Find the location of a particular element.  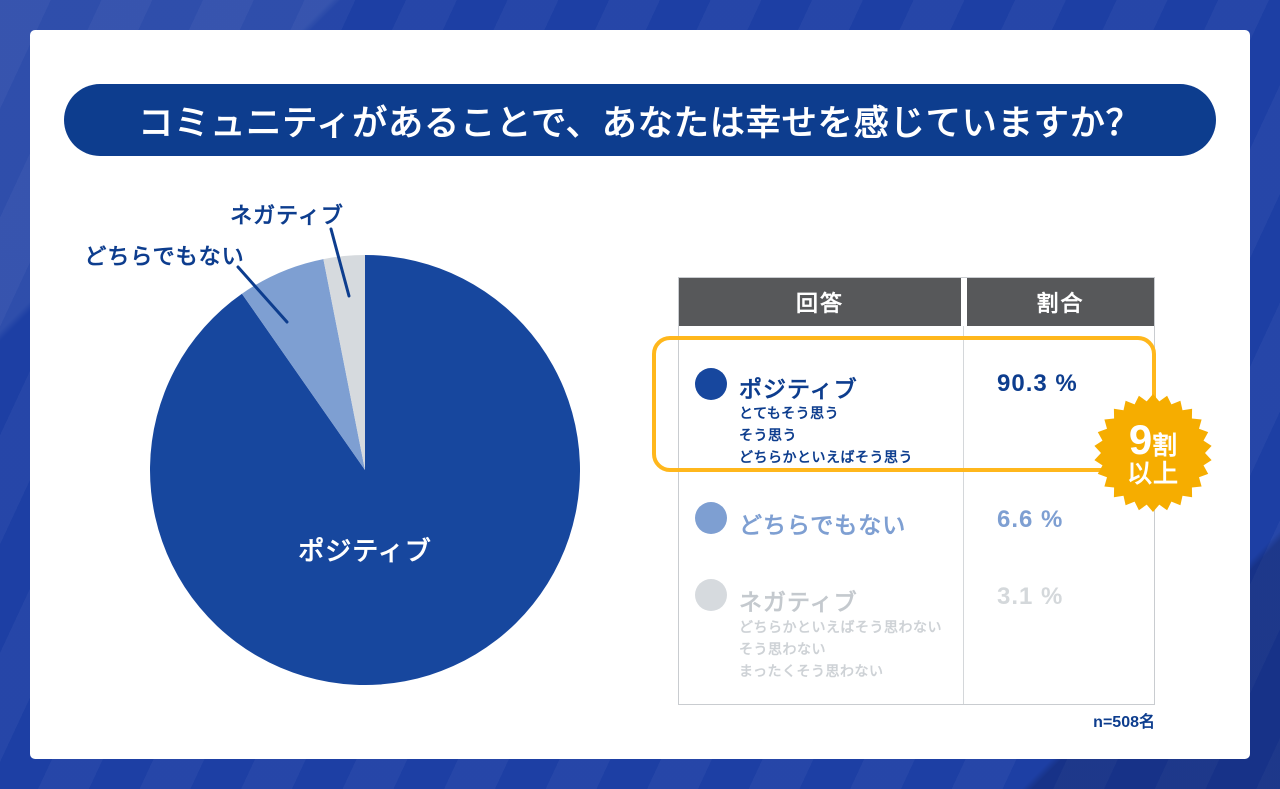

row-subs-positive: とてもそう思う そう思う どちらかといえばそう思う is located at coordinates (826, 435).